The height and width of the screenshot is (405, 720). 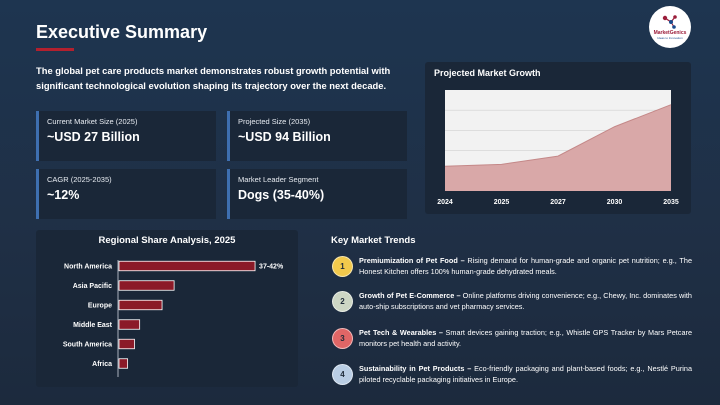 I want to click on trend-heading: Pet Tech & Wearables –, so click(x=401, y=332).